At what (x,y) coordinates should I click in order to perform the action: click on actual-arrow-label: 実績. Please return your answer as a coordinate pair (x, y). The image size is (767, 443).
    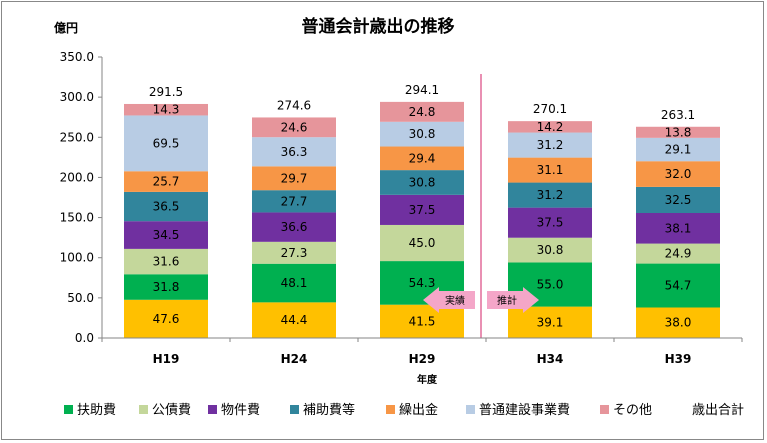
    Looking at the image, I should click on (455, 300).